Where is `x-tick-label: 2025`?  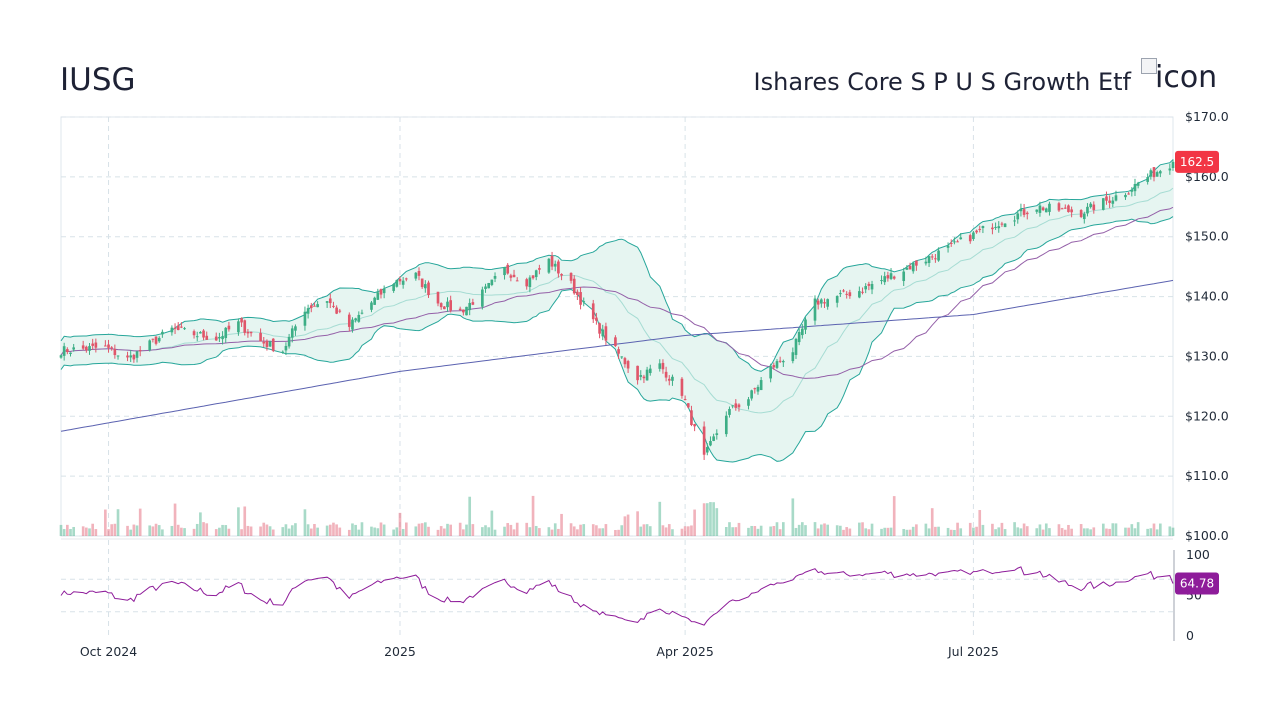
x-tick-label: 2025 is located at coordinates (400, 651).